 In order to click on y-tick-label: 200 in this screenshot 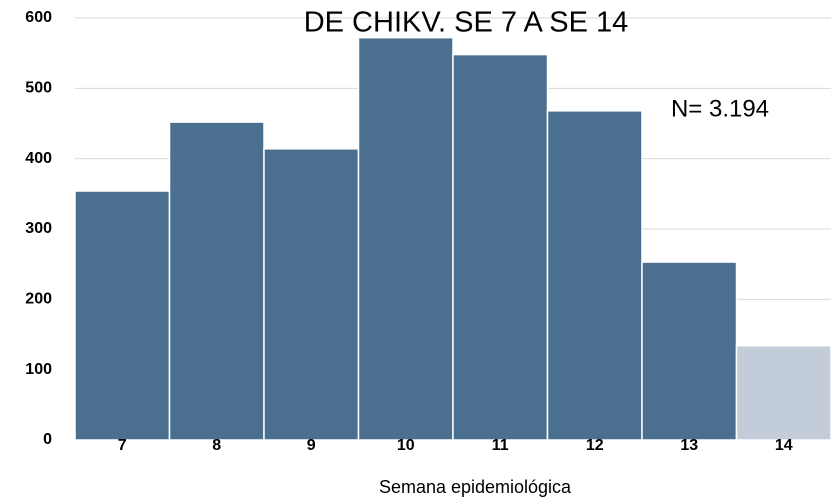, I will do `click(38, 299)`.